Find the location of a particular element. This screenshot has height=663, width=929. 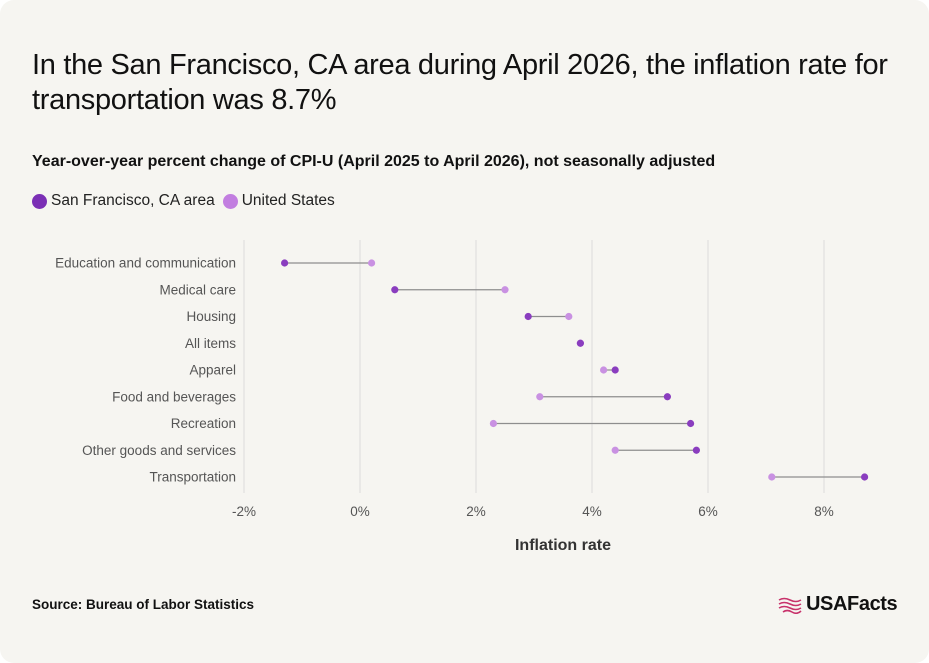

x-tick-label: -2% is located at coordinates (244, 511).